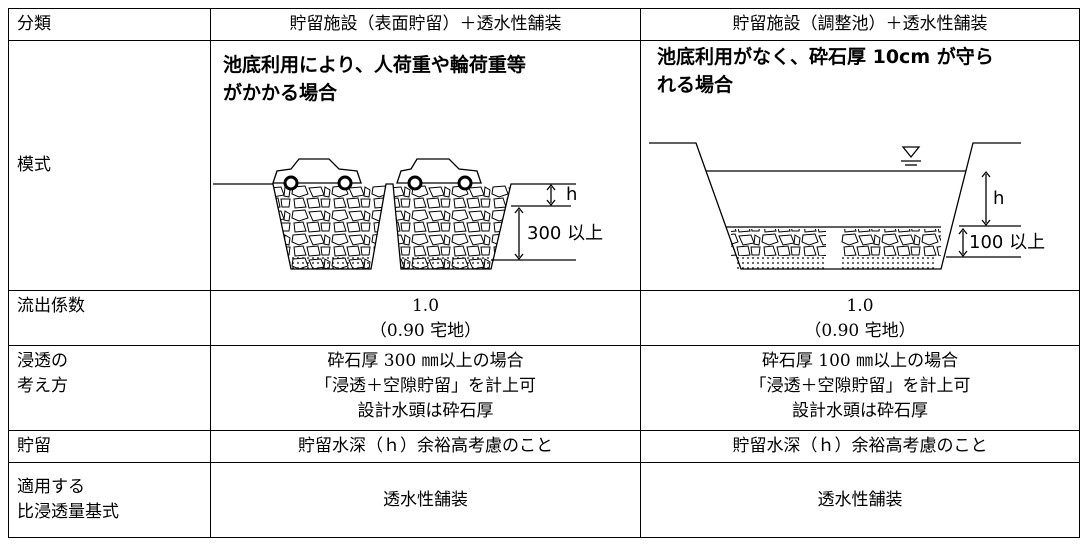  I want to click on table-cell: 砕石厚 300 ㎜以上の場合 「浸透＋空隙貯留」を計上可 設計水頭は砕石厚, so click(425, 388).